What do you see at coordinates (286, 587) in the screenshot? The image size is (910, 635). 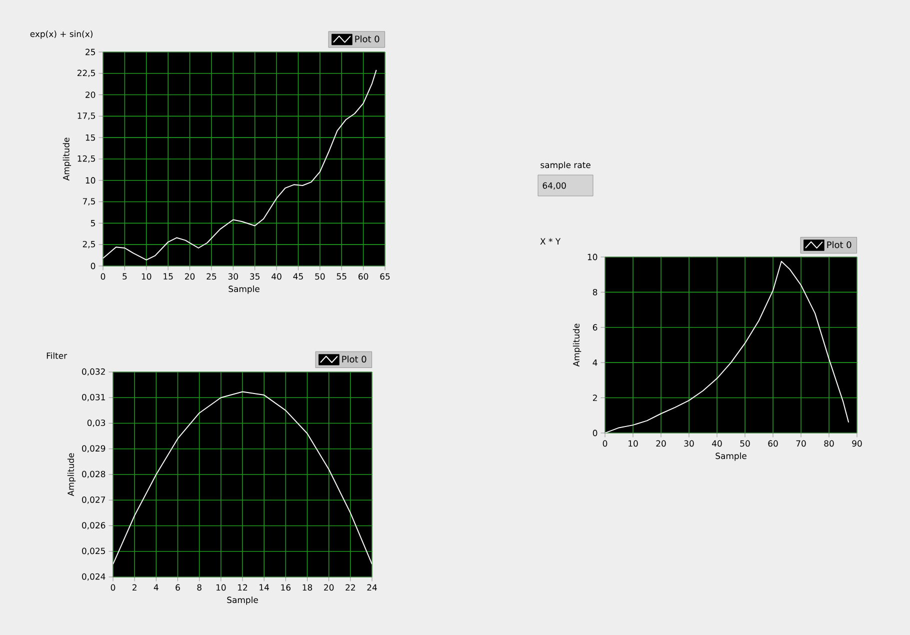 I see `x-tick-label: 16` at bounding box center [286, 587].